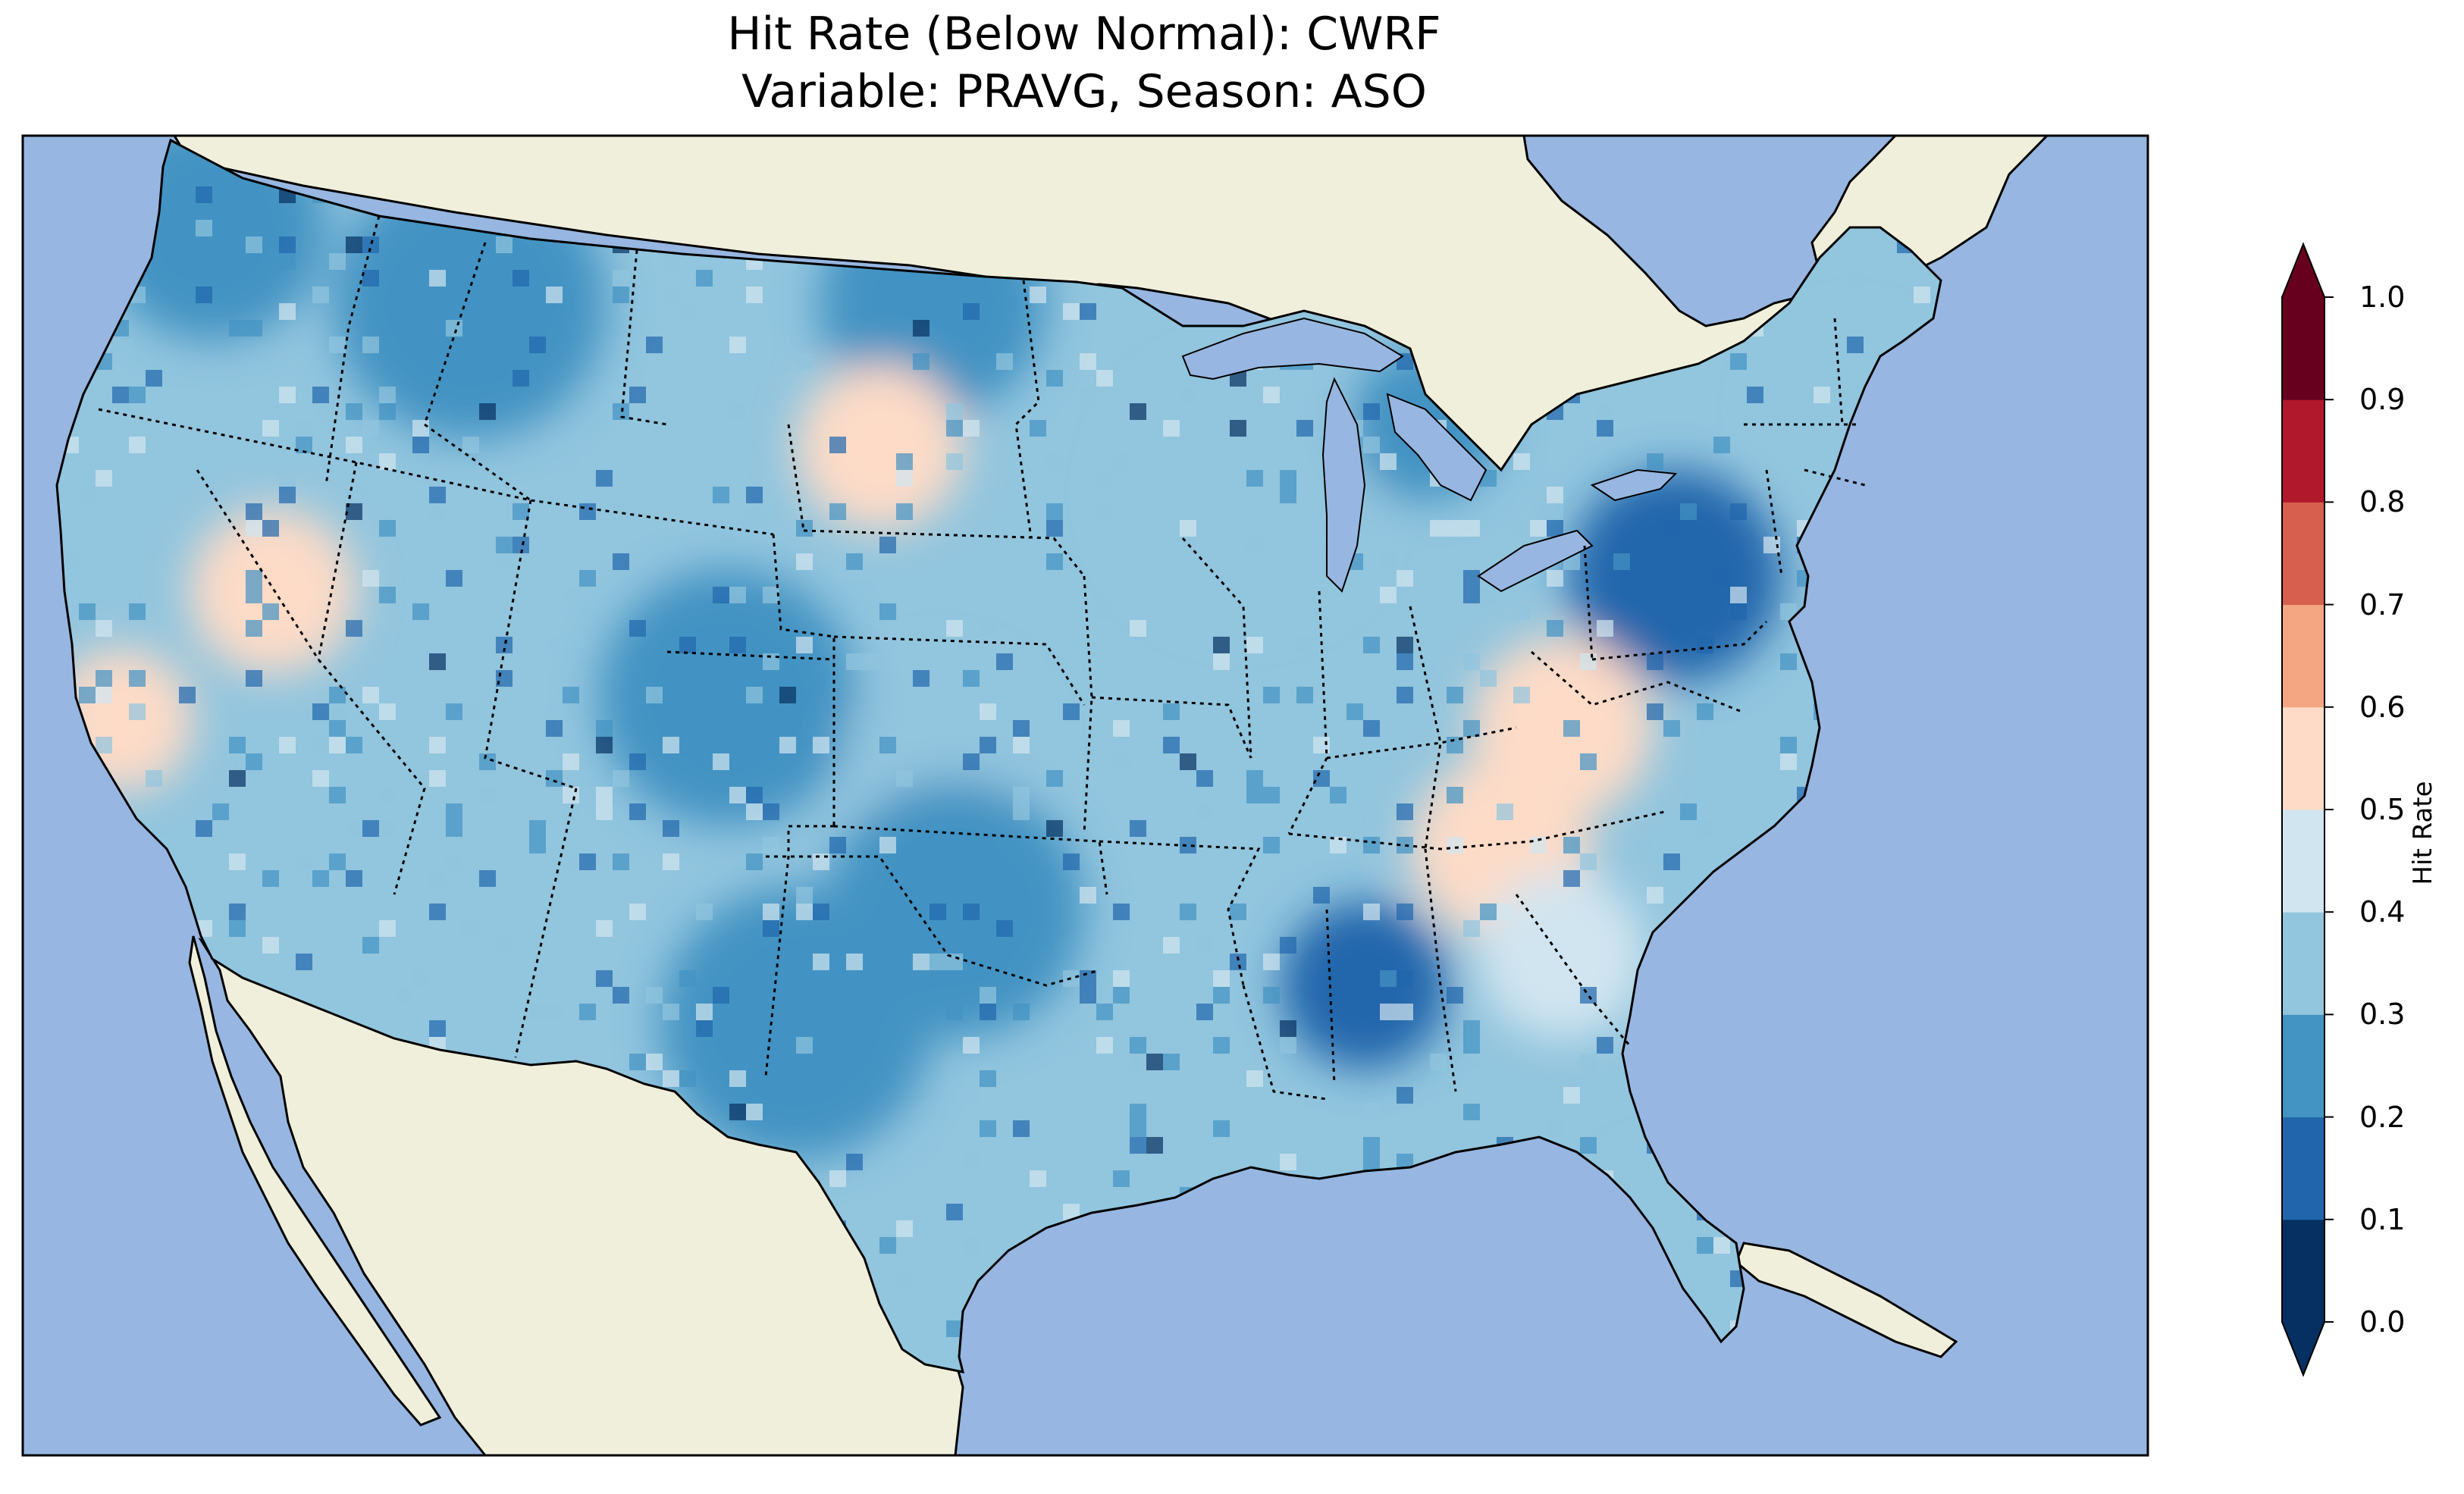 Image resolution: width=2464 pixels, height=1494 pixels. I want to click on heatmap-region, so click(1675, 576).